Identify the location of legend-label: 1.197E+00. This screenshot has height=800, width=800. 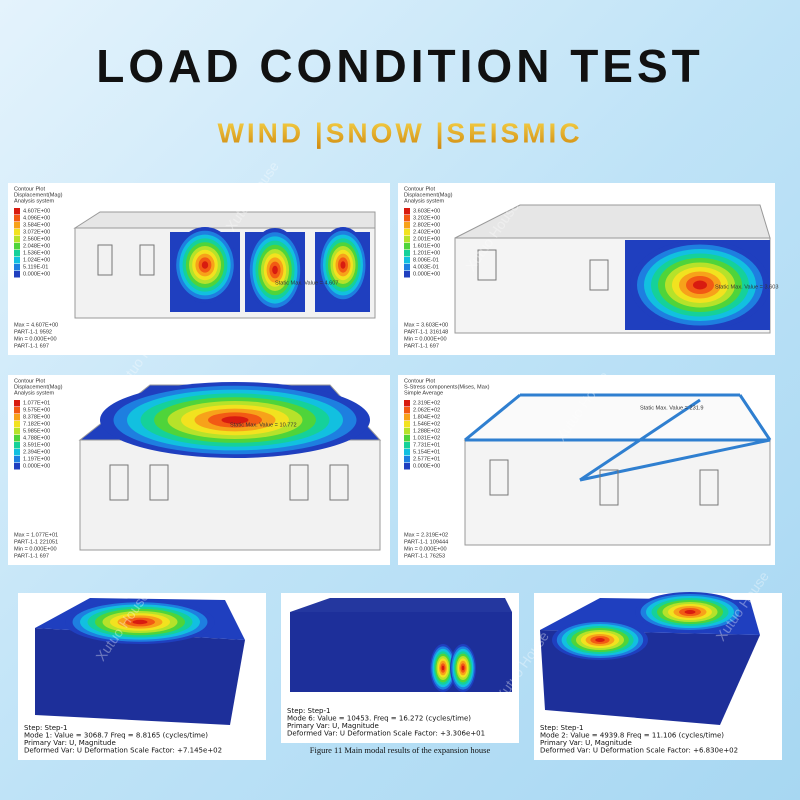
(36, 459).